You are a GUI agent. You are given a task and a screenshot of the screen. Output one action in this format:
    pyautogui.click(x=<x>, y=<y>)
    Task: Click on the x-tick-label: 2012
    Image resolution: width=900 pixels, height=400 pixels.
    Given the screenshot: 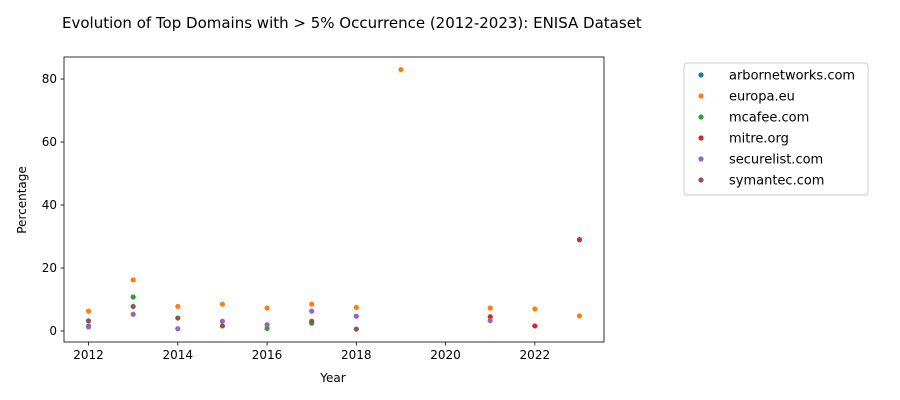 What is the action you would take?
    pyautogui.click(x=88, y=355)
    